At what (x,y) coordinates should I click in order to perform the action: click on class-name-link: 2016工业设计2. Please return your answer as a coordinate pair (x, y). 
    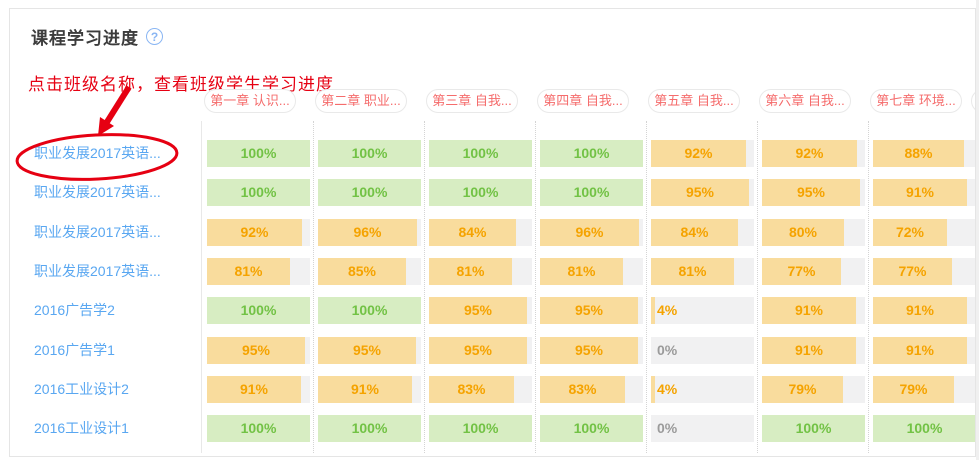
    Looking at the image, I should click on (81, 389).